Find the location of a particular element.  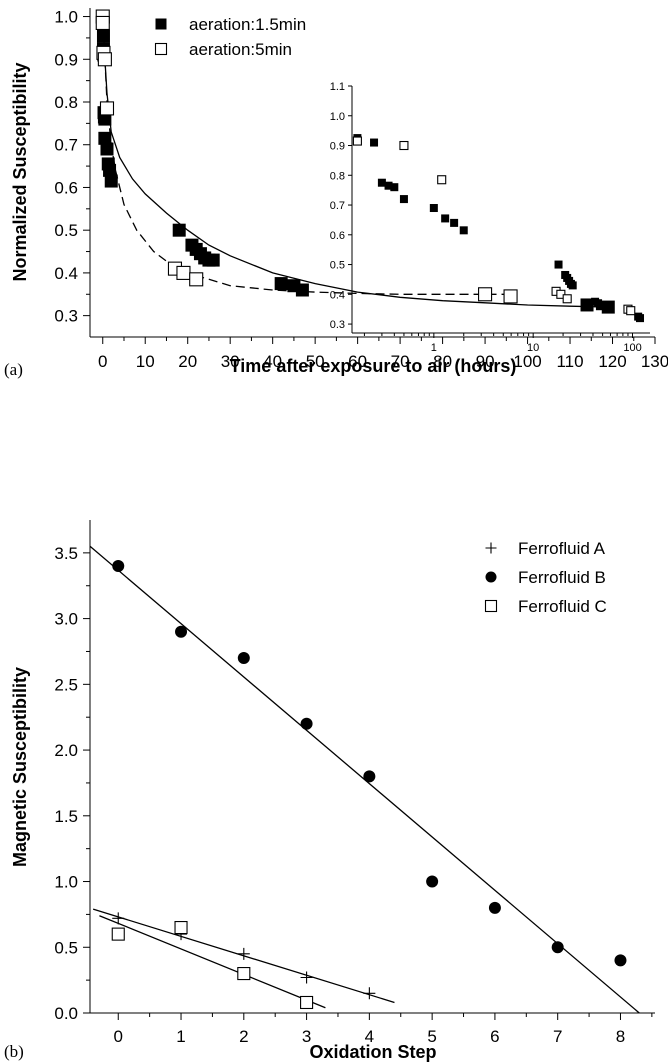

x-tick-label: 2 is located at coordinates (243, 1036).